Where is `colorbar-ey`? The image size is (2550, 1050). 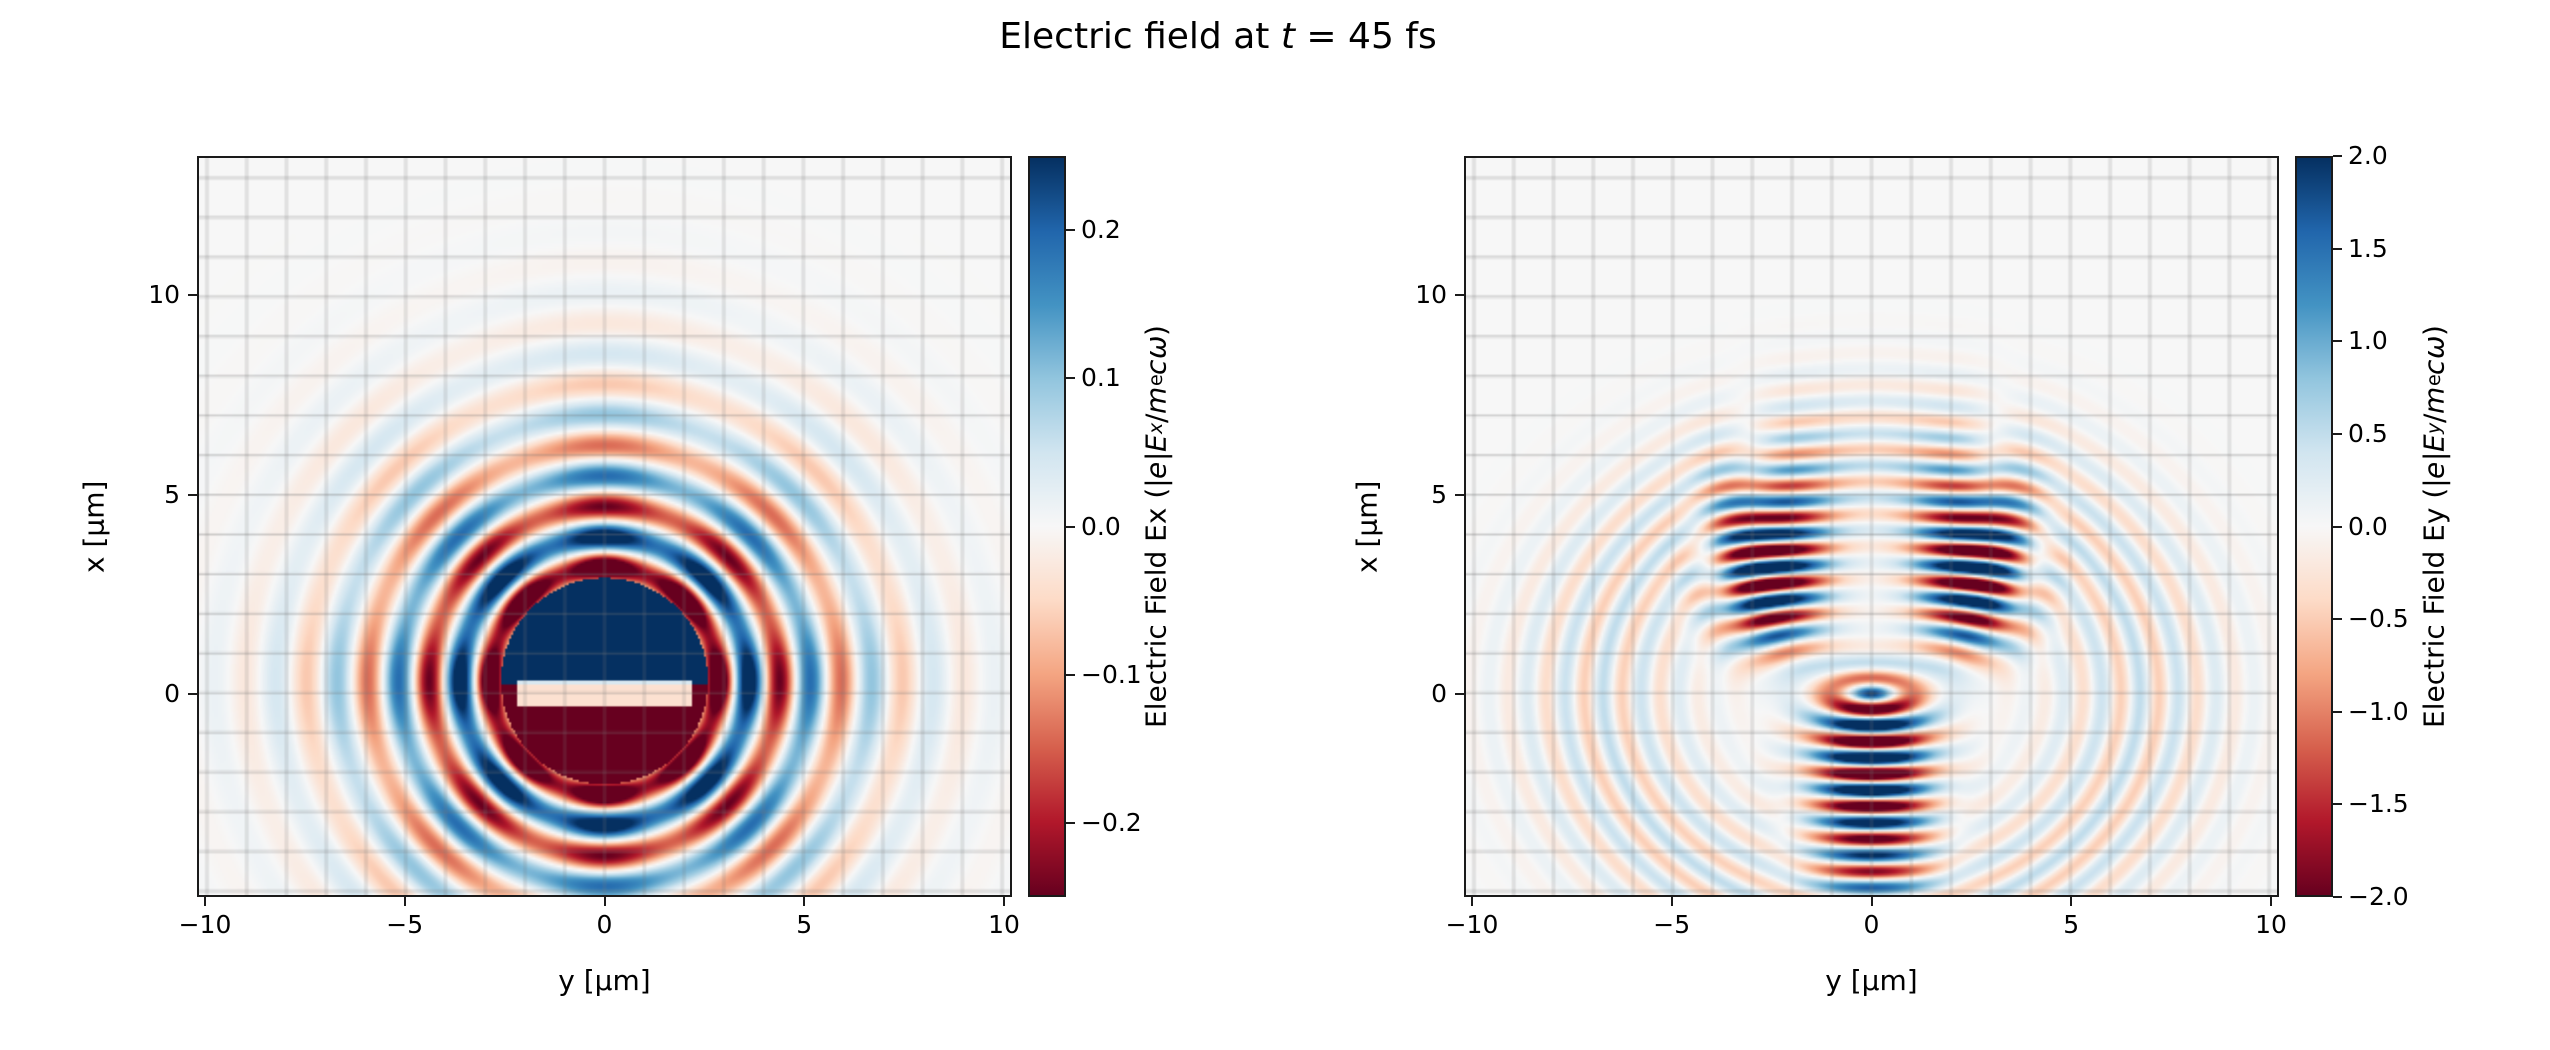 colorbar-ey is located at coordinates (2314, 526).